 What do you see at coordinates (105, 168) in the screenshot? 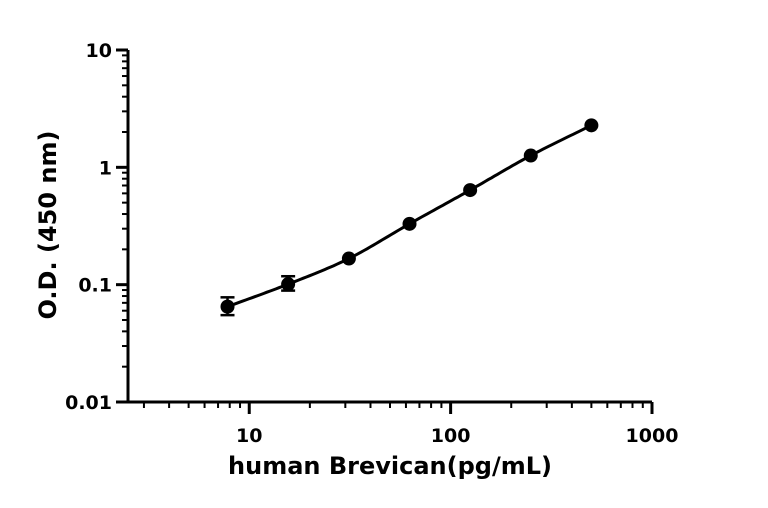
I see `y-tick-label: 1` at bounding box center [105, 168].